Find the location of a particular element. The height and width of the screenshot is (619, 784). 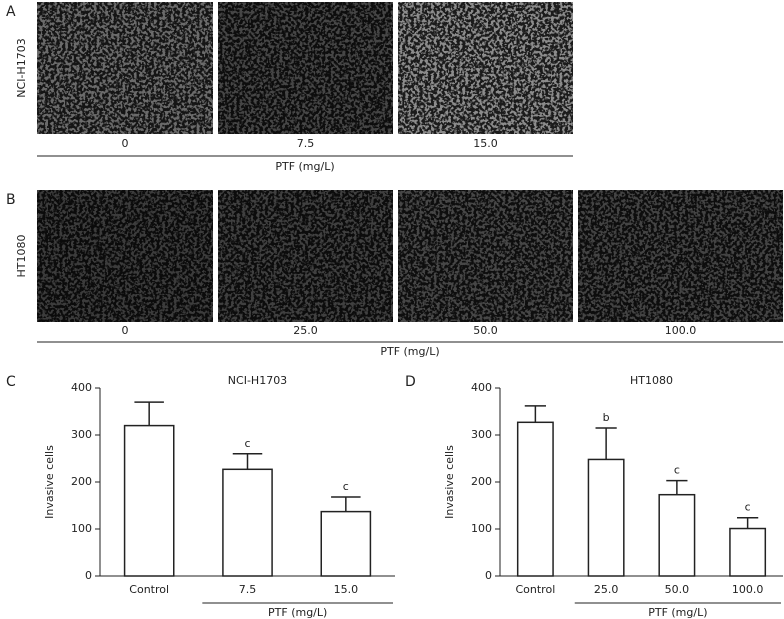

dose-label: 50.0 is located at coordinates (485, 330).